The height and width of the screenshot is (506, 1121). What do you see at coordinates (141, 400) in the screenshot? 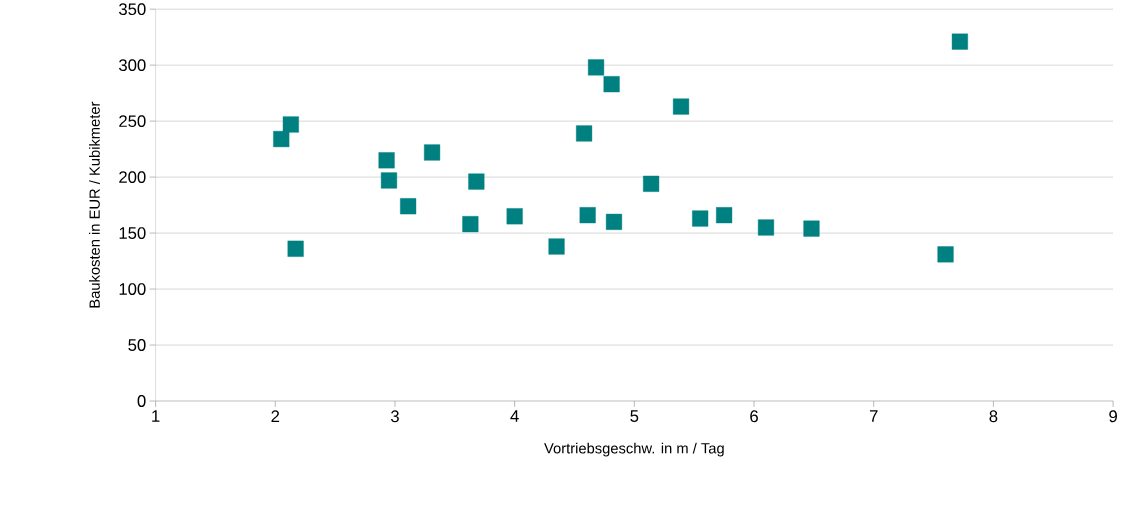
I see `y-tick-label: 0` at bounding box center [141, 400].